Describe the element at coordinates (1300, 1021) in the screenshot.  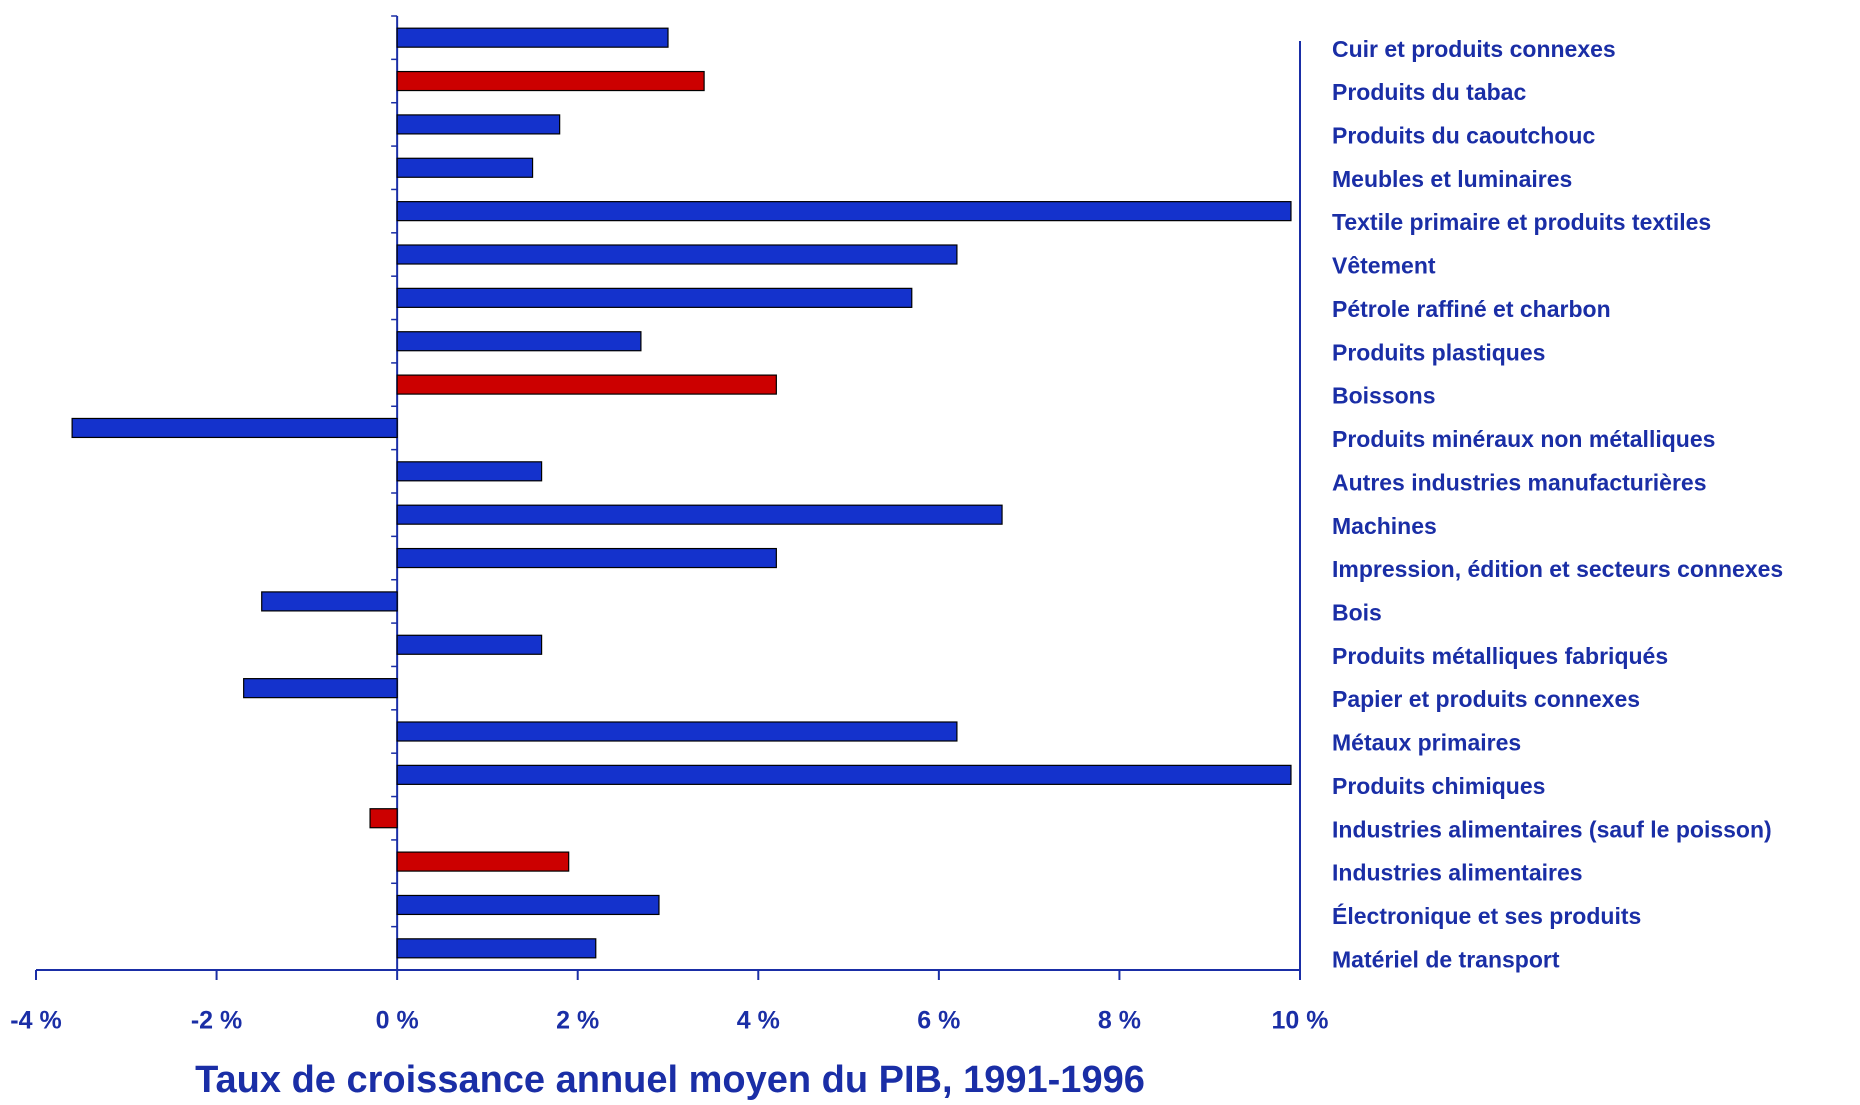
I see `x-tick-label: 10 %` at that location.